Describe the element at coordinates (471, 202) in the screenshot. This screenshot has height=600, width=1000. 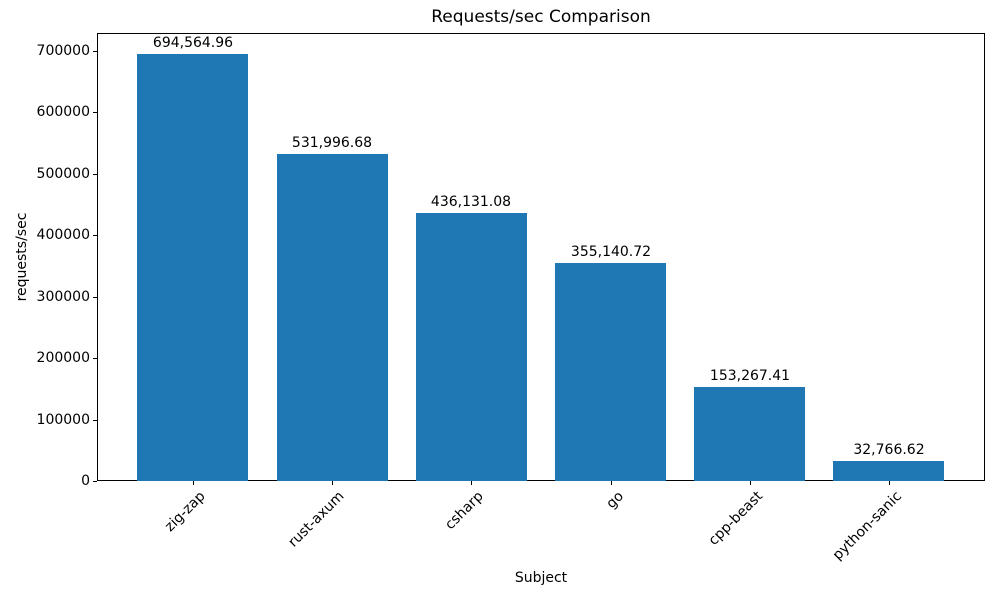
I see `bar-value-label: 436,131.08` at that location.